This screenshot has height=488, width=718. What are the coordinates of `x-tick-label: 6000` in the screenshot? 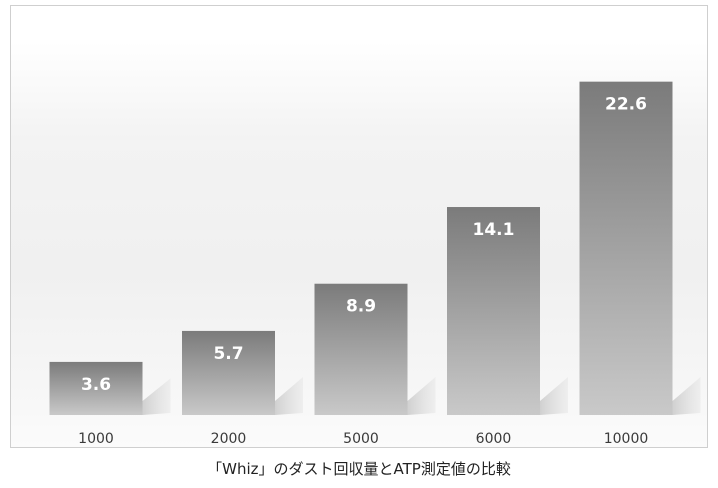 It's located at (494, 439).